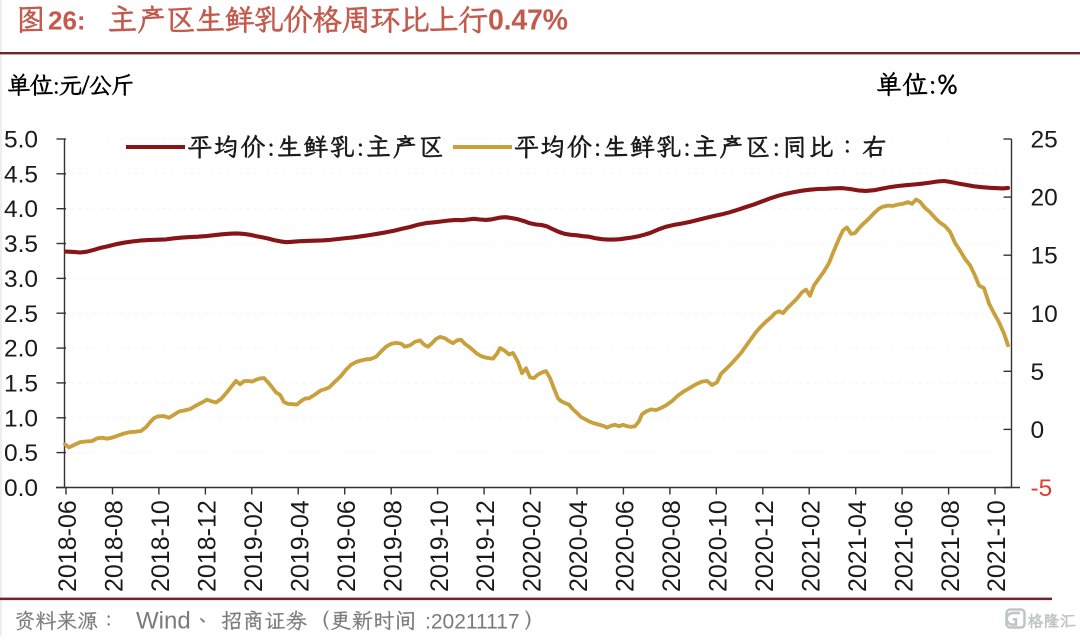 This screenshot has height=641, width=1080. What do you see at coordinates (21, 453) in the screenshot?
I see `svg-text: 0.5` at bounding box center [21, 453].